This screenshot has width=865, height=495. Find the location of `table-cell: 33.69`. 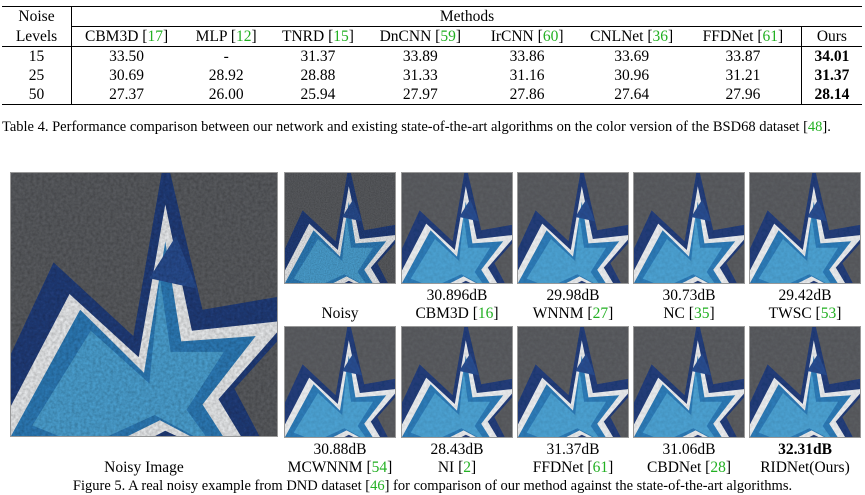

table-cell: 33.69 is located at coordinates (632, 56).